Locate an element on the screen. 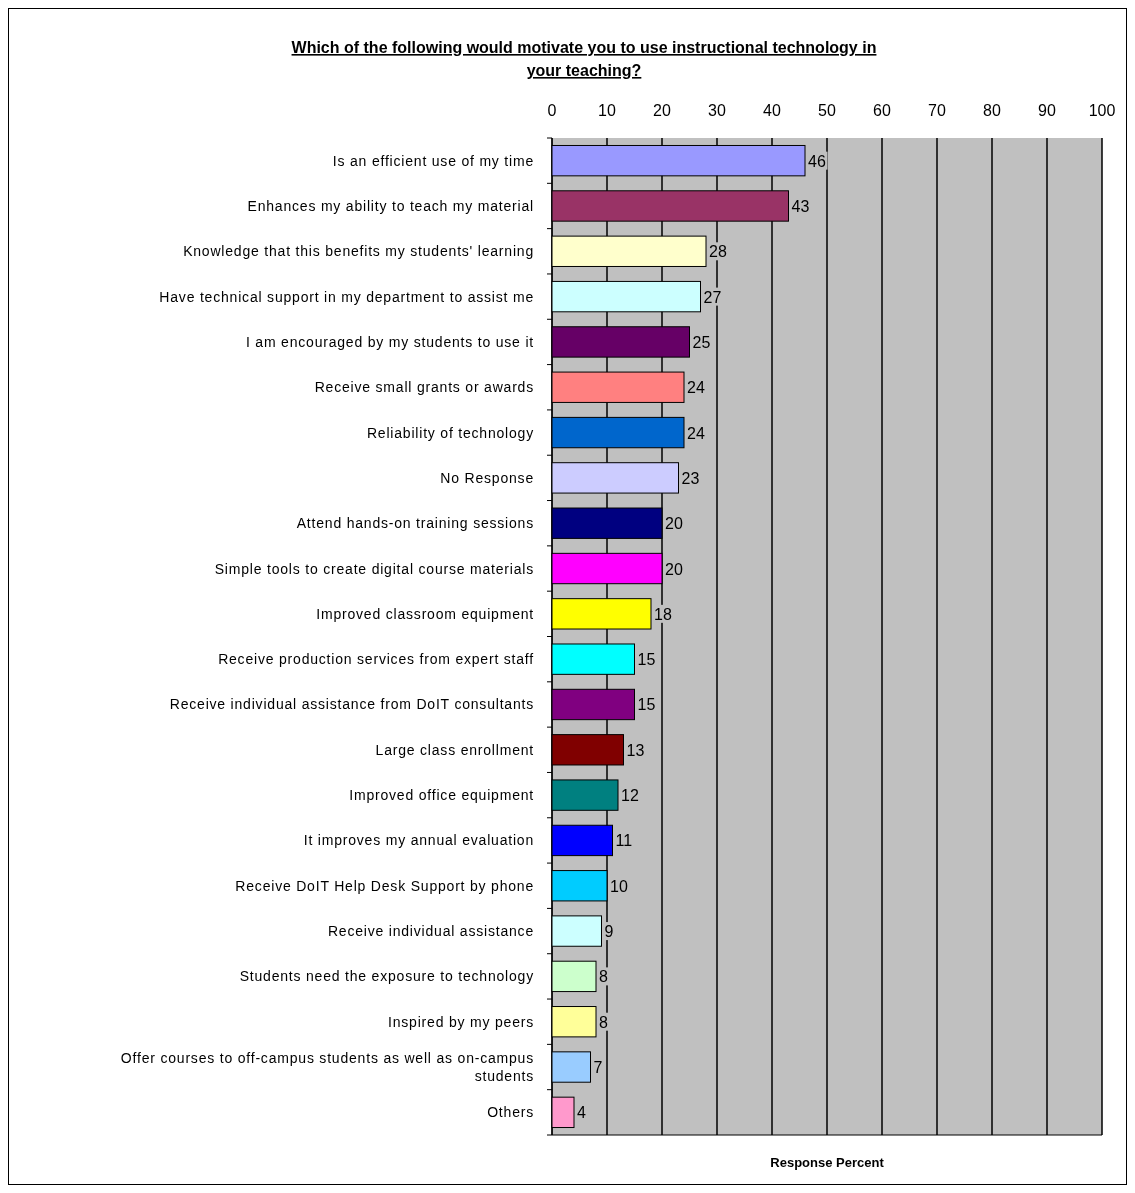 This screenshot has width=1135, height=1193. y-tick-label: Is an efficient use of my time is located at coordinates (433, 160).